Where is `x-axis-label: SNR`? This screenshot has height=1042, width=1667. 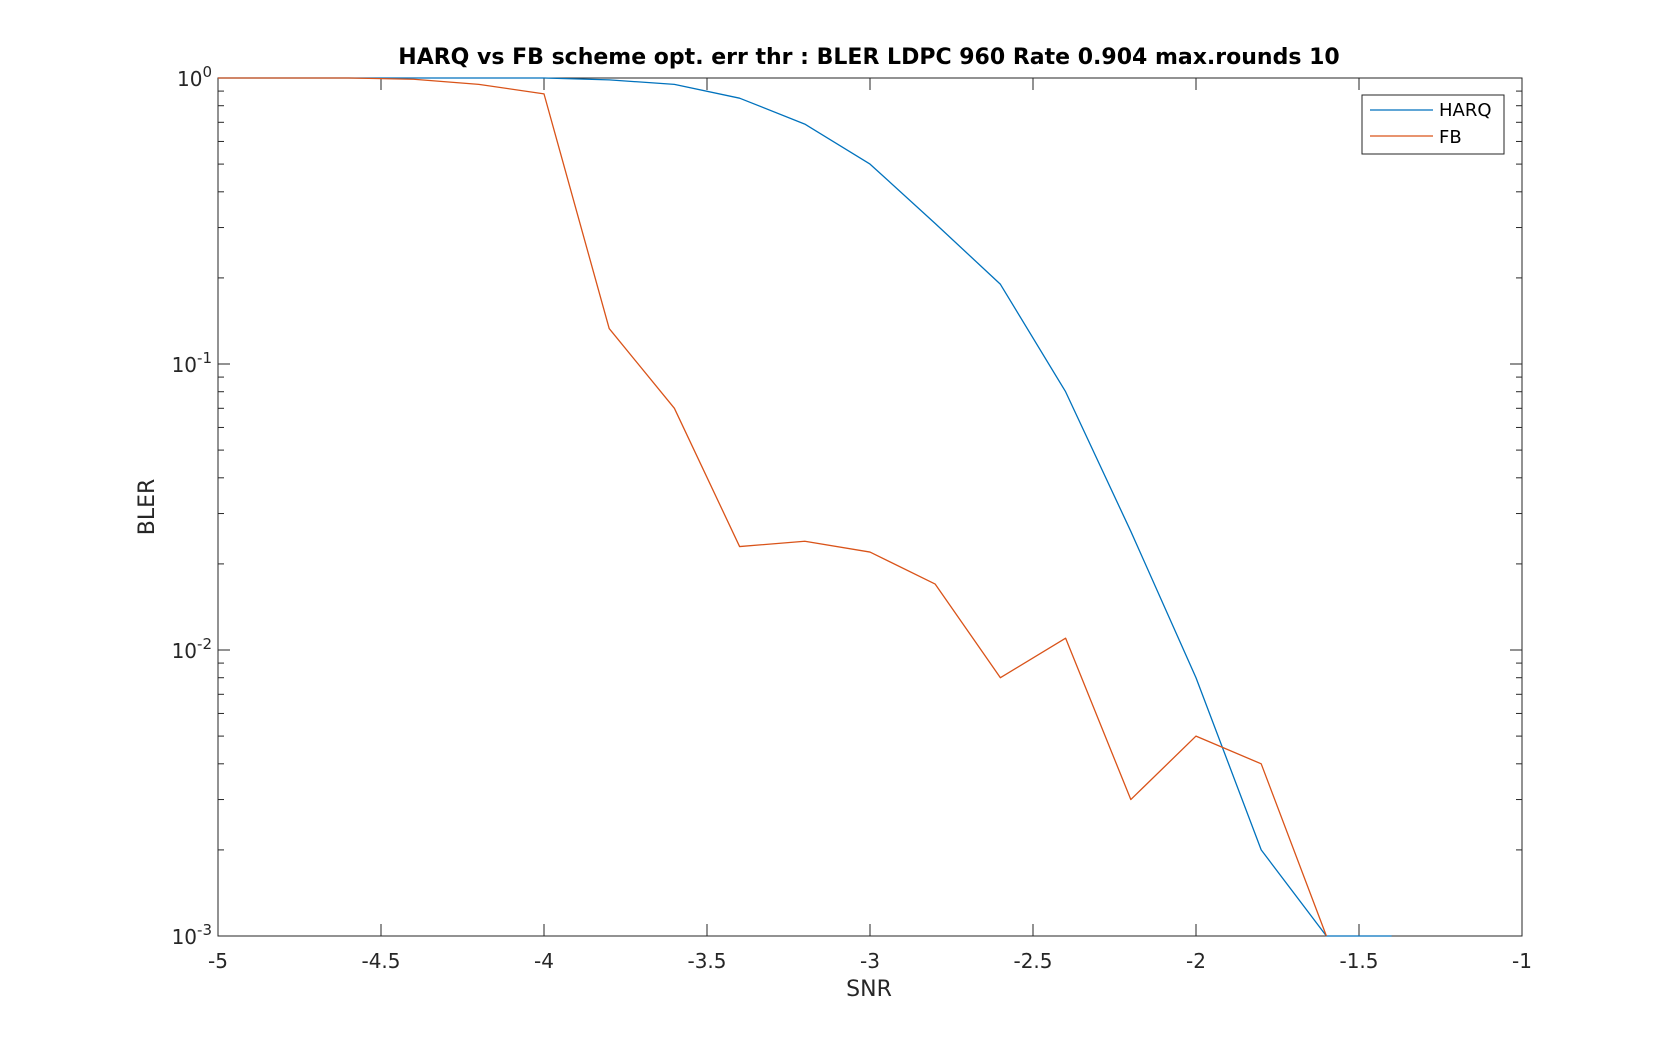 x-axis-label: SNR is located at coordinates (869, 989).